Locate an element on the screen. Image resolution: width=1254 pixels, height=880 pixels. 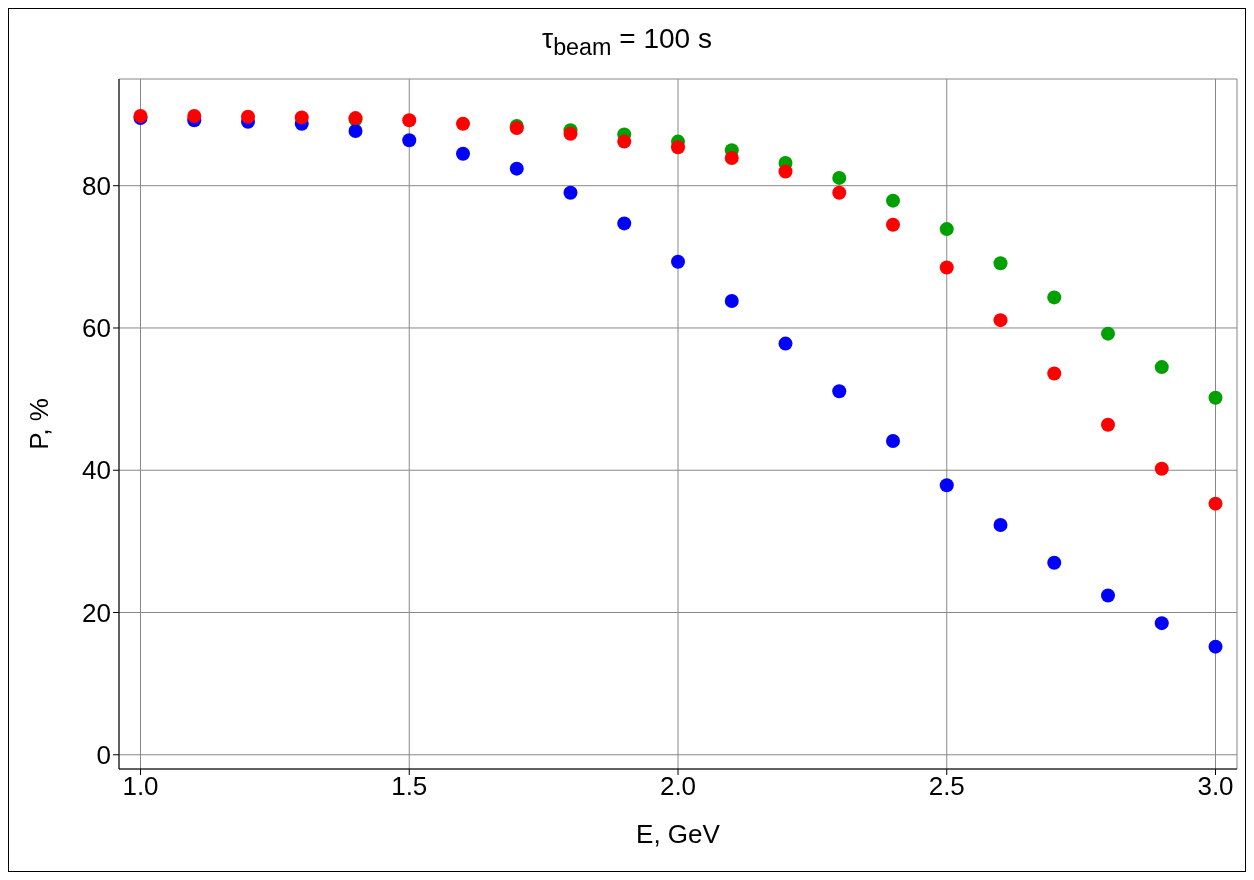
x-tick-label: 3.0 is located at coordinates (1215, 786).